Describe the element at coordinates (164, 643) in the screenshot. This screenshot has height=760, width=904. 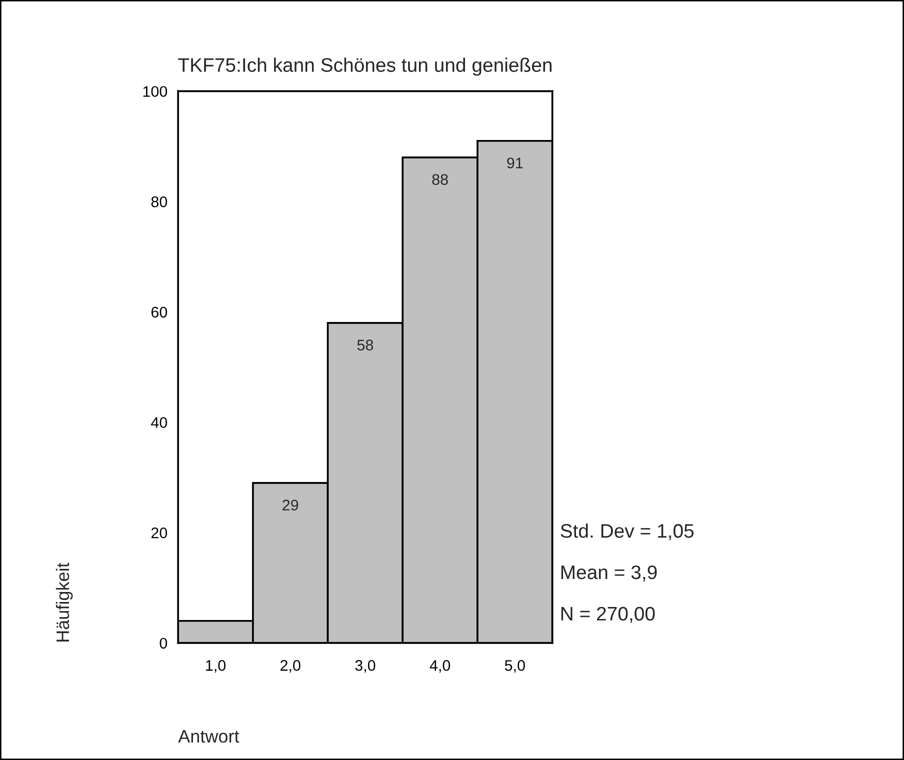
I see `y-tick-label: 0` at that location.